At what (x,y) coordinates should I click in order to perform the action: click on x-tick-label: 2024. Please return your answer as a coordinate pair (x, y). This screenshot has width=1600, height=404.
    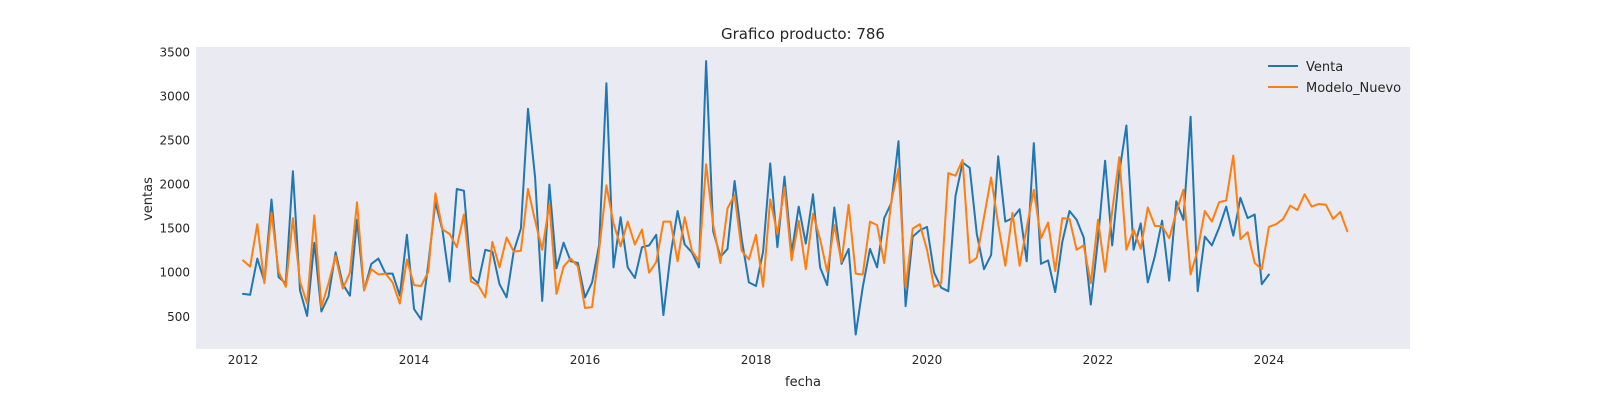
    Looking at the image, I should click on (1269, 360).